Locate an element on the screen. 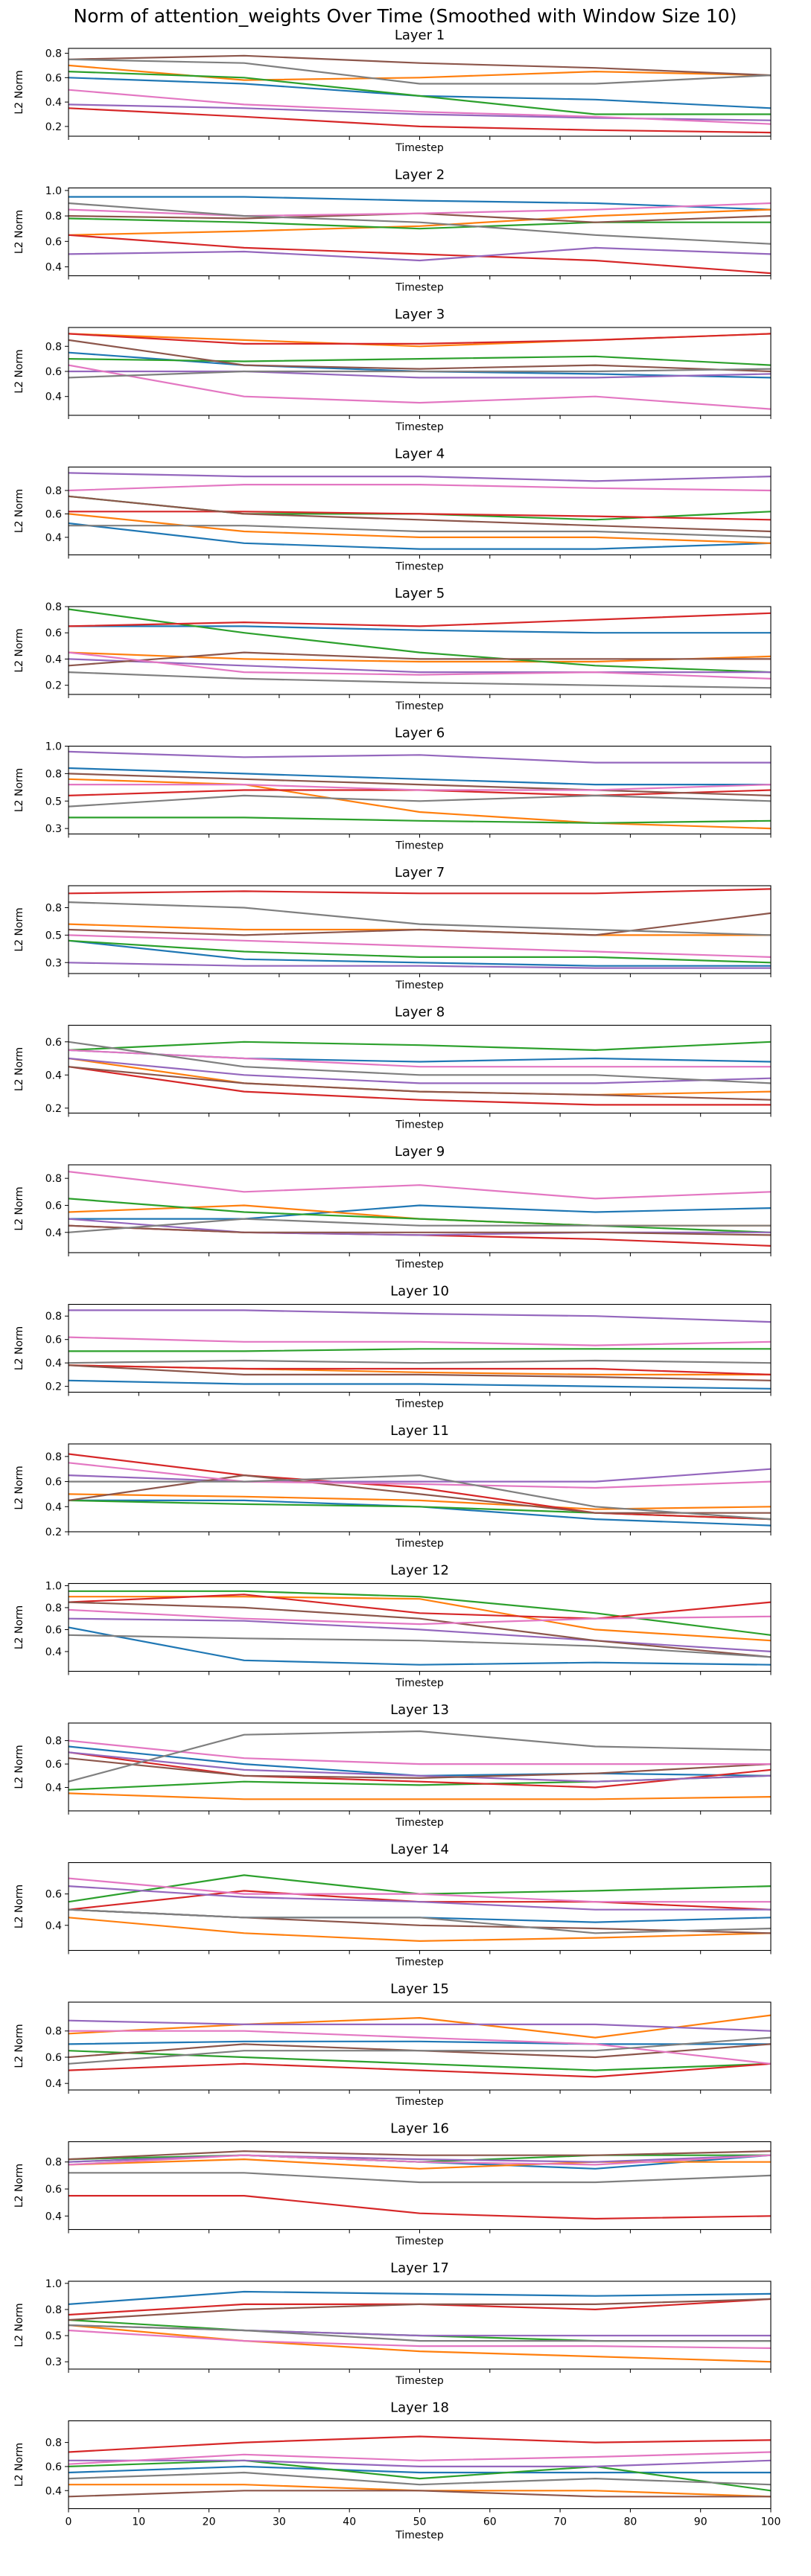 The image size is (811, 2576). subplot-title: Layer 4 is located at coordinates (420, 454).